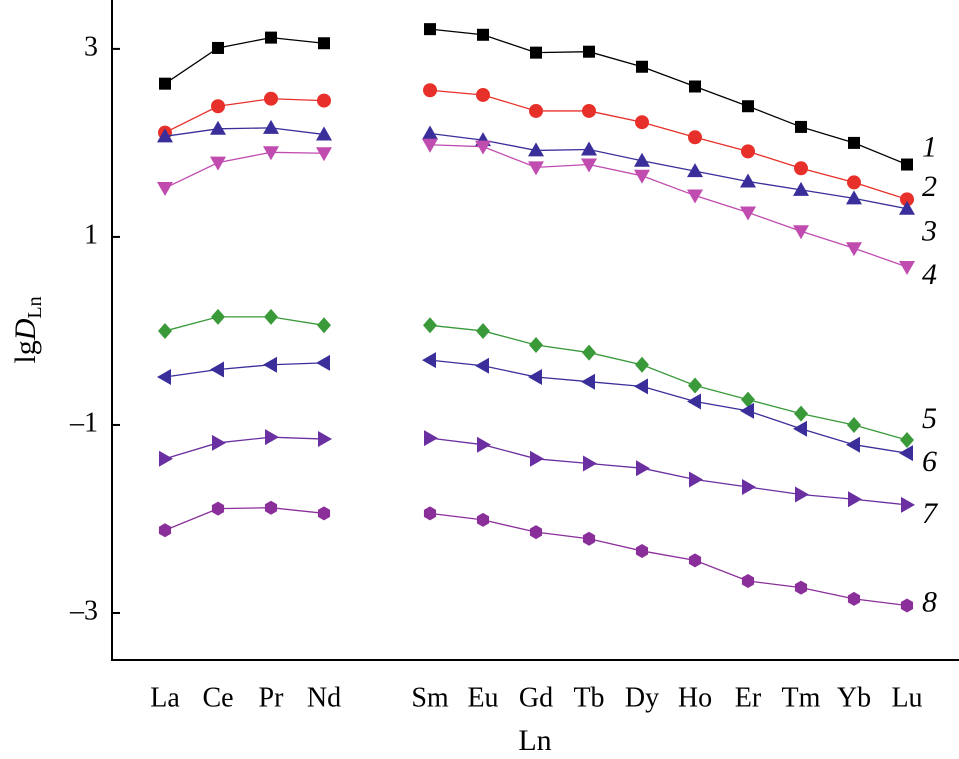 The width and height of the screenshot is (959, 759). Describe the element at coordinates (91, 46) in the screenshot. I see `y-tick-label: 3` at that location.